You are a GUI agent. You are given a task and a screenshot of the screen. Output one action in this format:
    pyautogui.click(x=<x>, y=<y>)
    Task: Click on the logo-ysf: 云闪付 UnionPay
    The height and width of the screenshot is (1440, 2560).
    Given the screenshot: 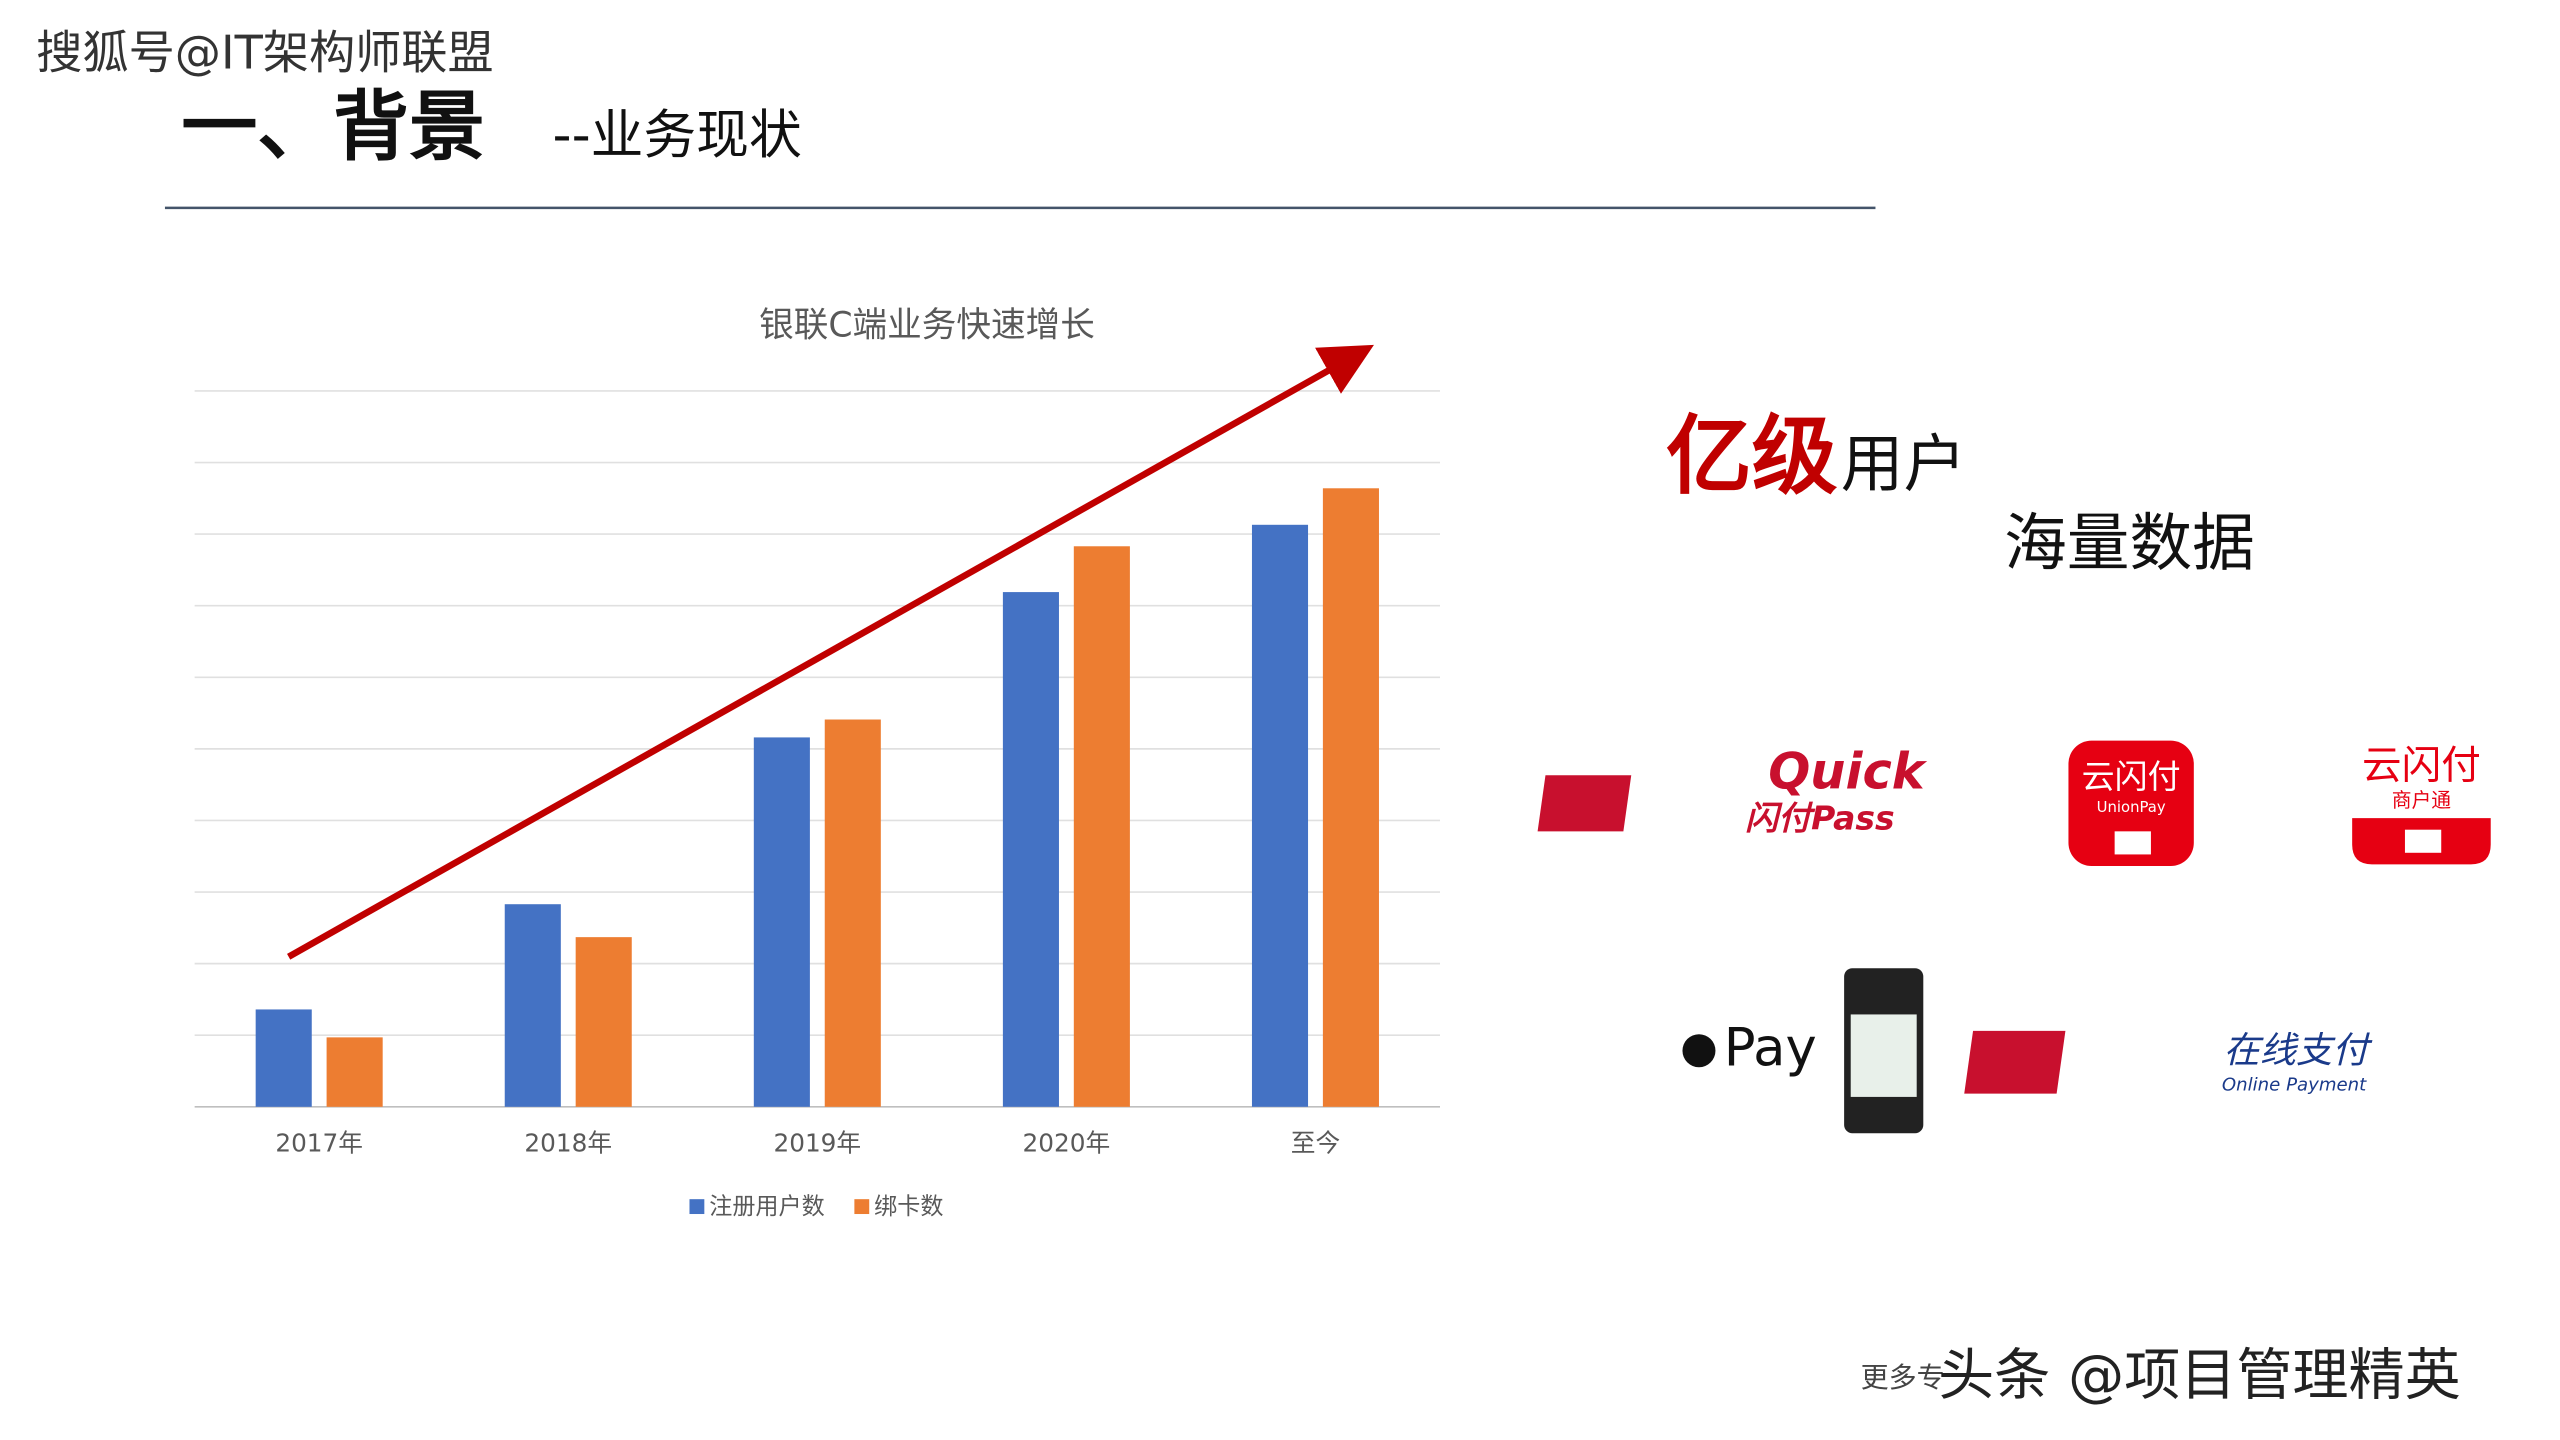 What is the action you would take?
    pyautogui.click(x=2131, y=803)
    